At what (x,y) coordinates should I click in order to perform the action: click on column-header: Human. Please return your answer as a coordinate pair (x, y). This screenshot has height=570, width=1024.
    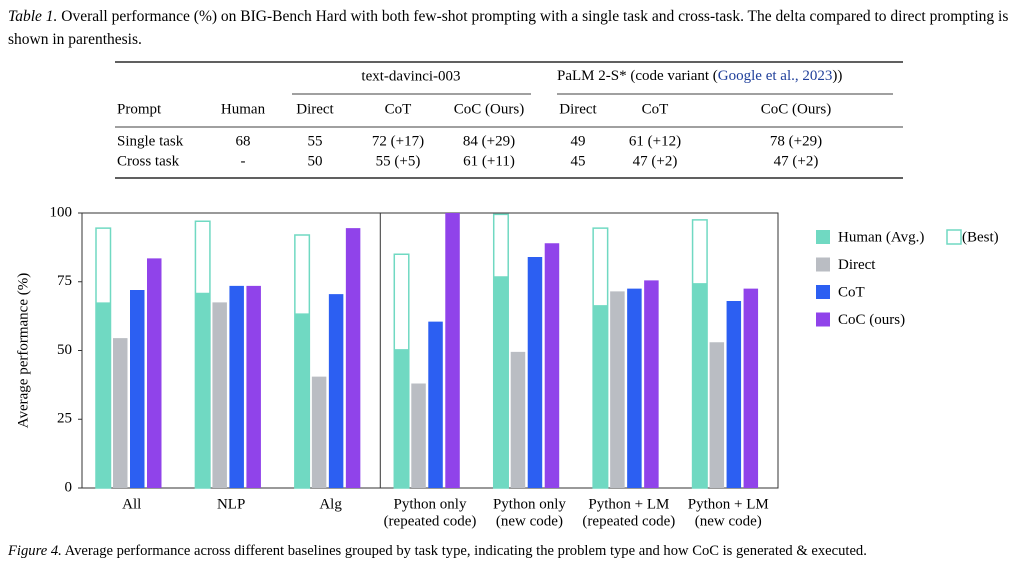
    Looking at the image, I should click on (243, 109).